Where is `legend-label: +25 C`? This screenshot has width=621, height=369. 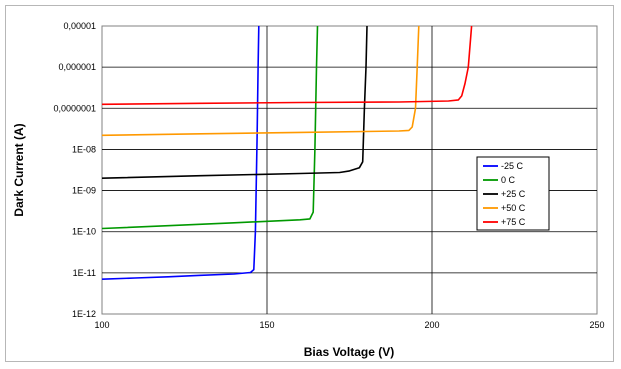 legend-label: +25 C is located at coordinates (513, 194).